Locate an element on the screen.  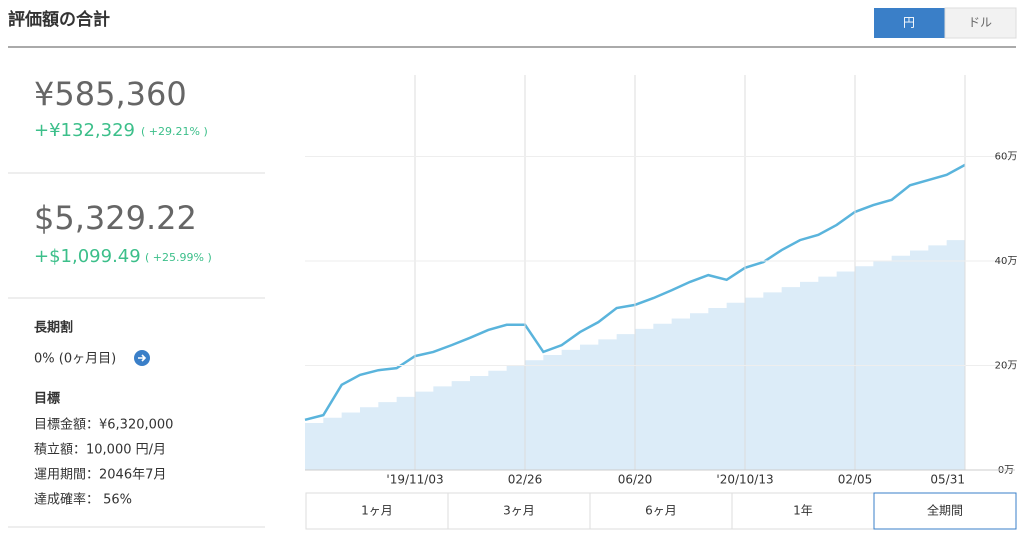
toggle-label: ドル is located at coordinates (980, 23).